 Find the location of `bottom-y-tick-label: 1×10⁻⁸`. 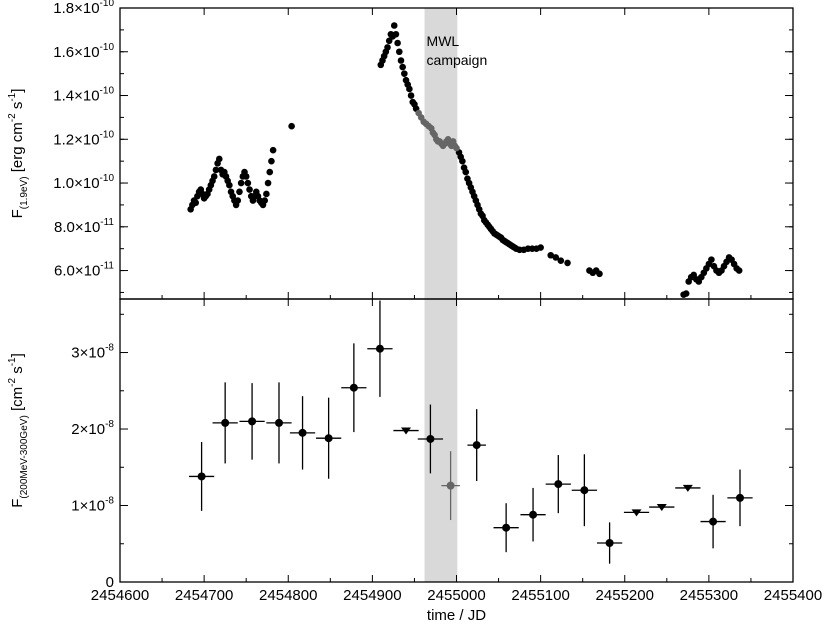

bottom-y-tick-label: 1×10⁻⁸ is located at coordinates (92, 505).